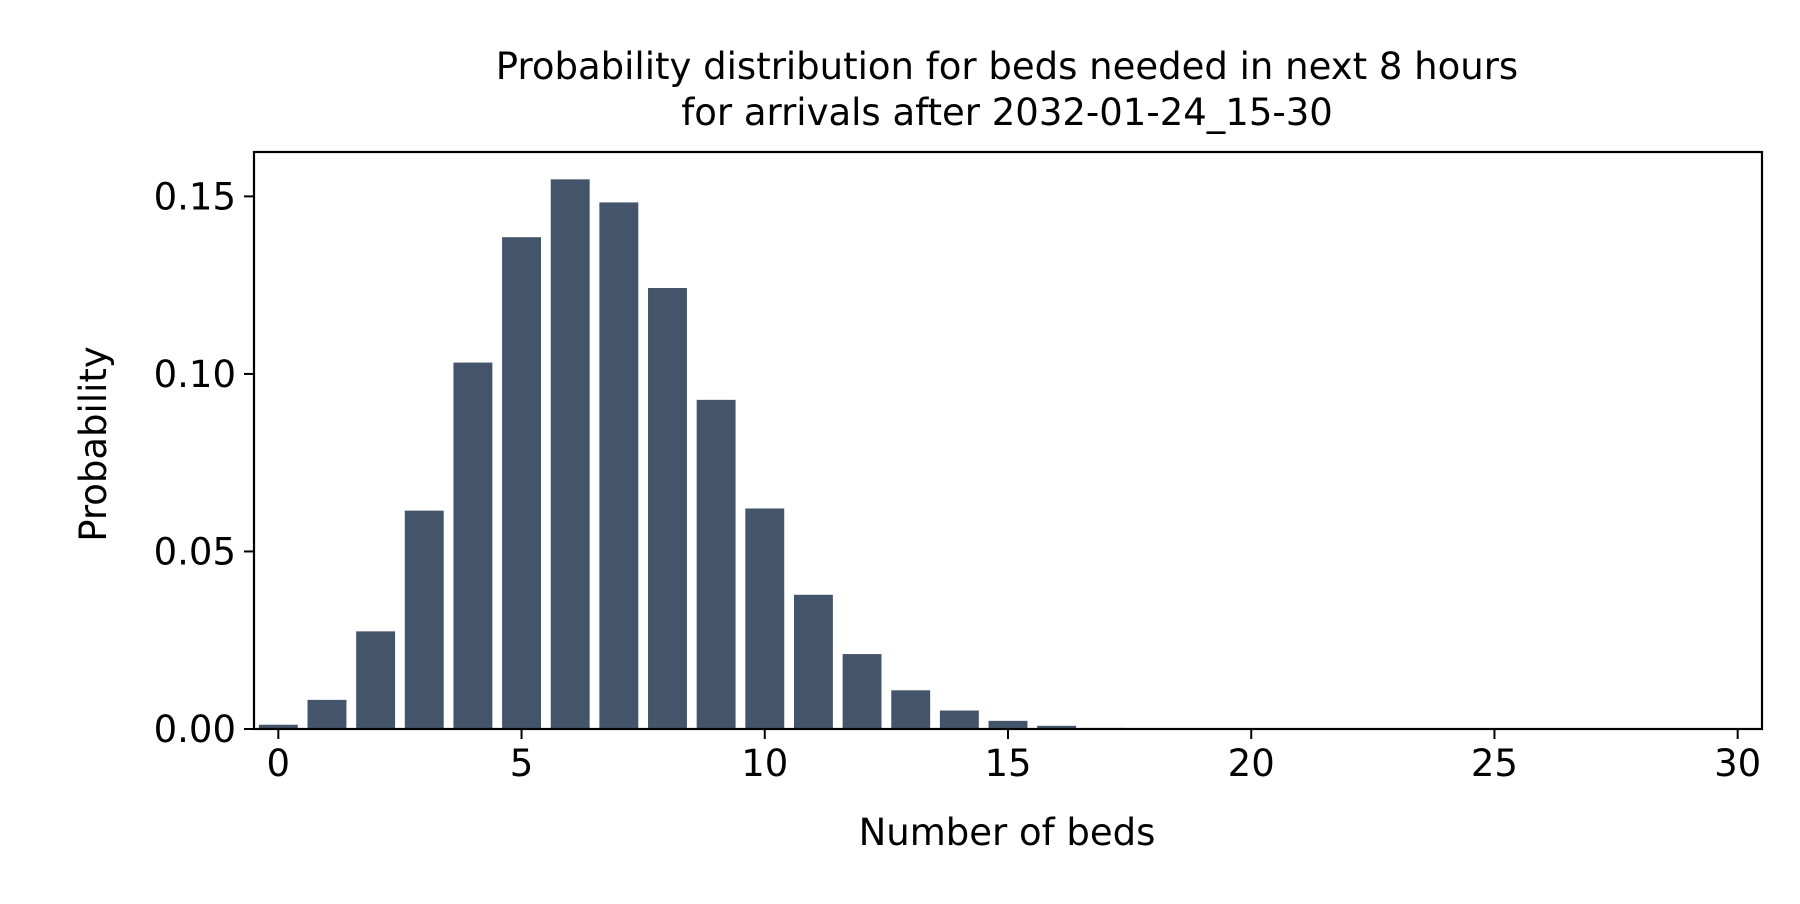 The height and width of the screenshot is (904, 1800). Describe the element at coordinates (195, 729) in the screenshot. I see `y-tick-label: 0.00` at that location.